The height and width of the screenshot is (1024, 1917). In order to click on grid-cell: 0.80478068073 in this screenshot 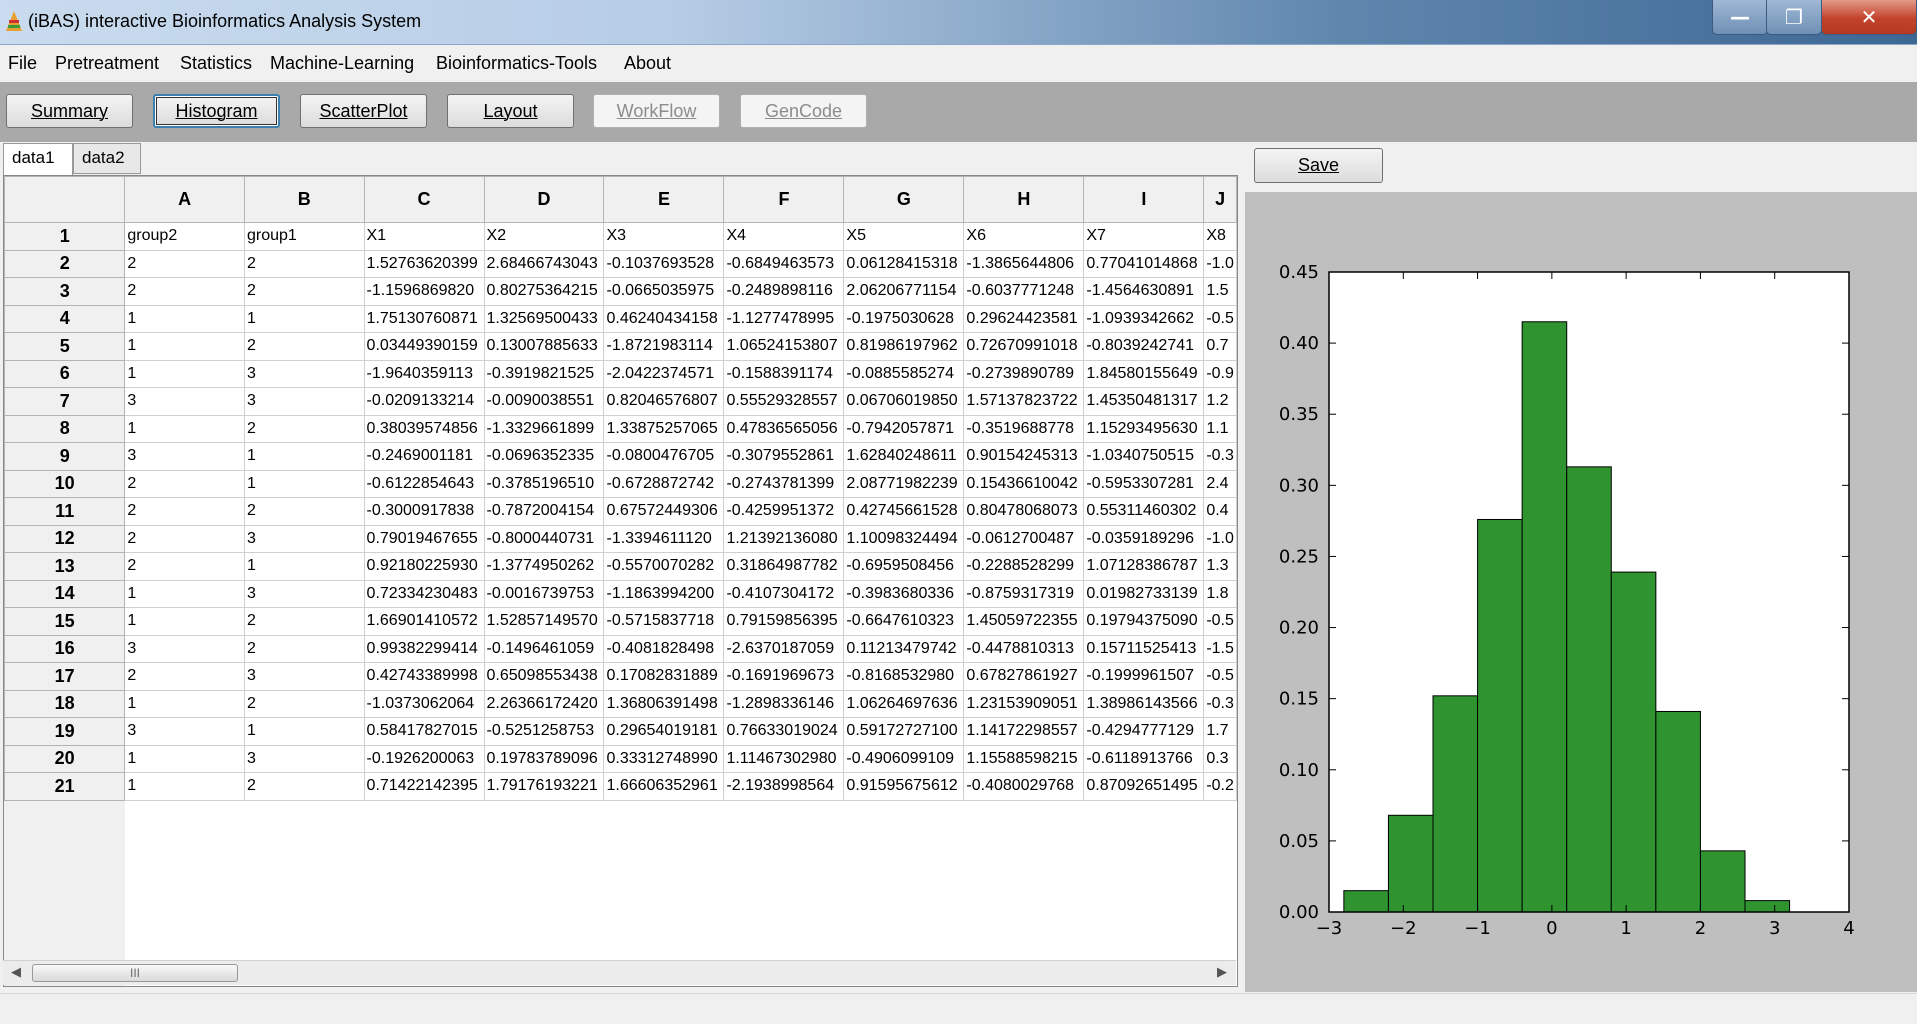, I will do `click(1024, 511)`.